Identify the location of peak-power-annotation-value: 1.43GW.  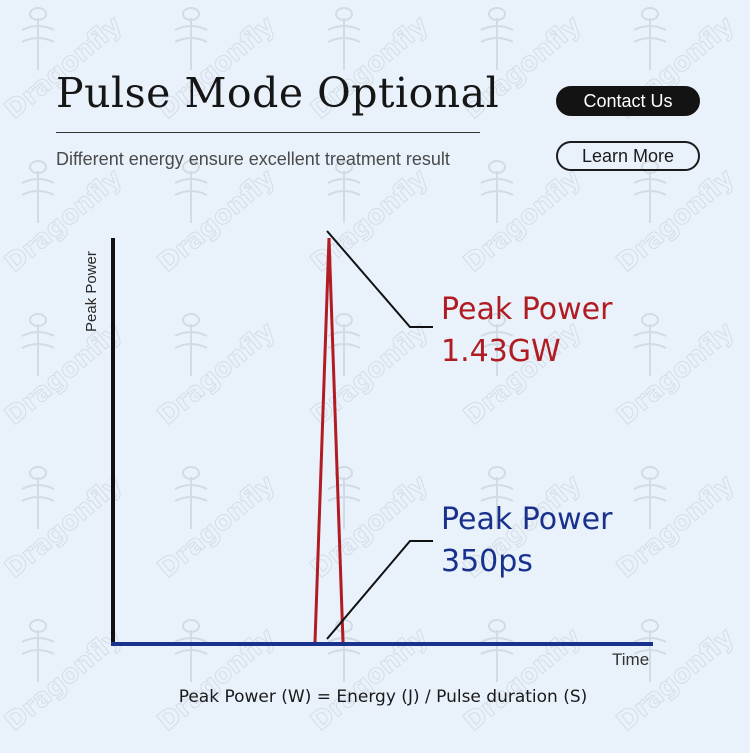
(501, 351).